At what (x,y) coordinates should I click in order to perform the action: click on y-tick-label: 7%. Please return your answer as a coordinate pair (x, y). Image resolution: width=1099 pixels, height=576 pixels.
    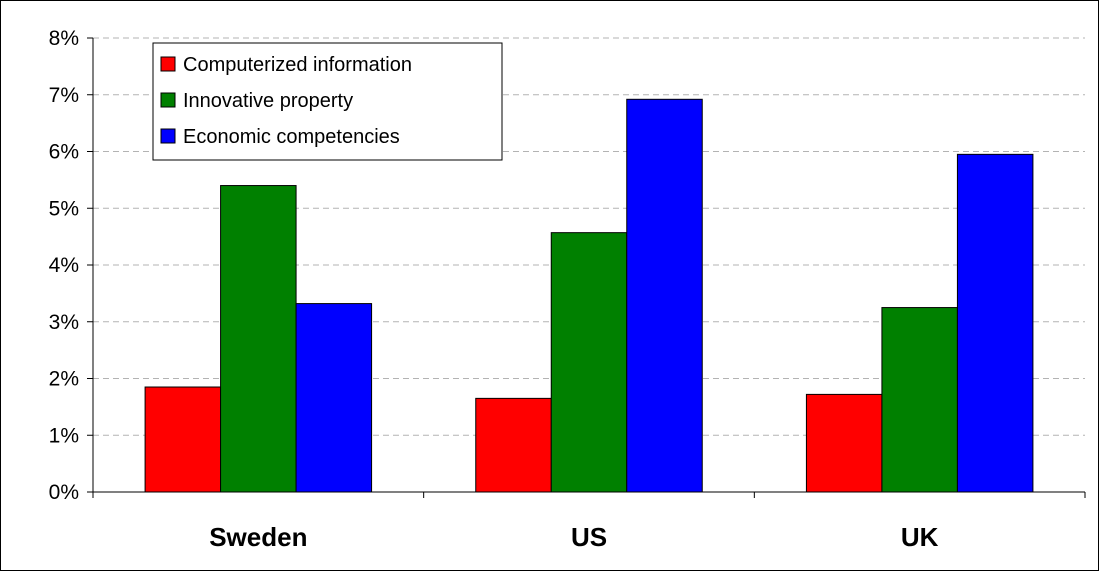
    Looking at the image, I should click on (64, 95).